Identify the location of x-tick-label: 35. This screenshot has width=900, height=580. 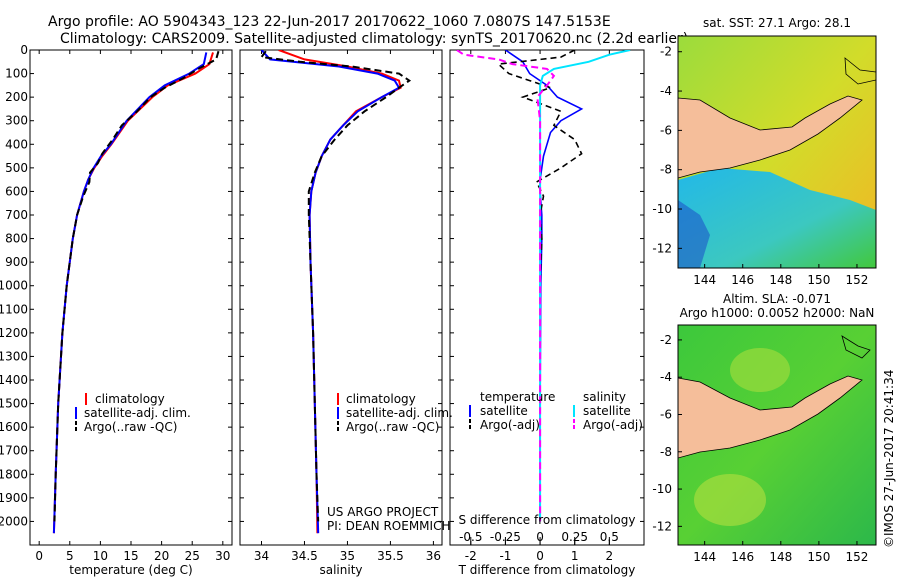
(347, 556).